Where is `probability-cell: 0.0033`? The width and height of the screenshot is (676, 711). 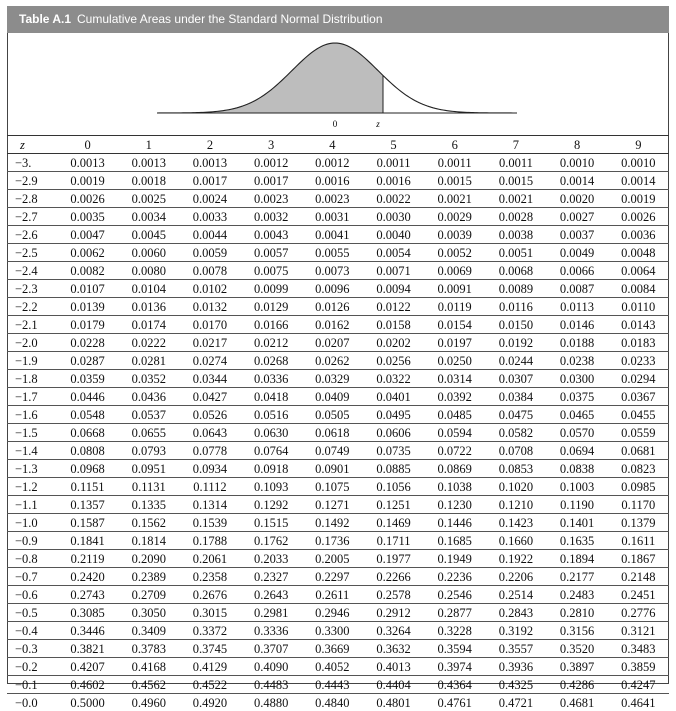 probability-cell: 0.0033 is located at coordinates (209, 217).